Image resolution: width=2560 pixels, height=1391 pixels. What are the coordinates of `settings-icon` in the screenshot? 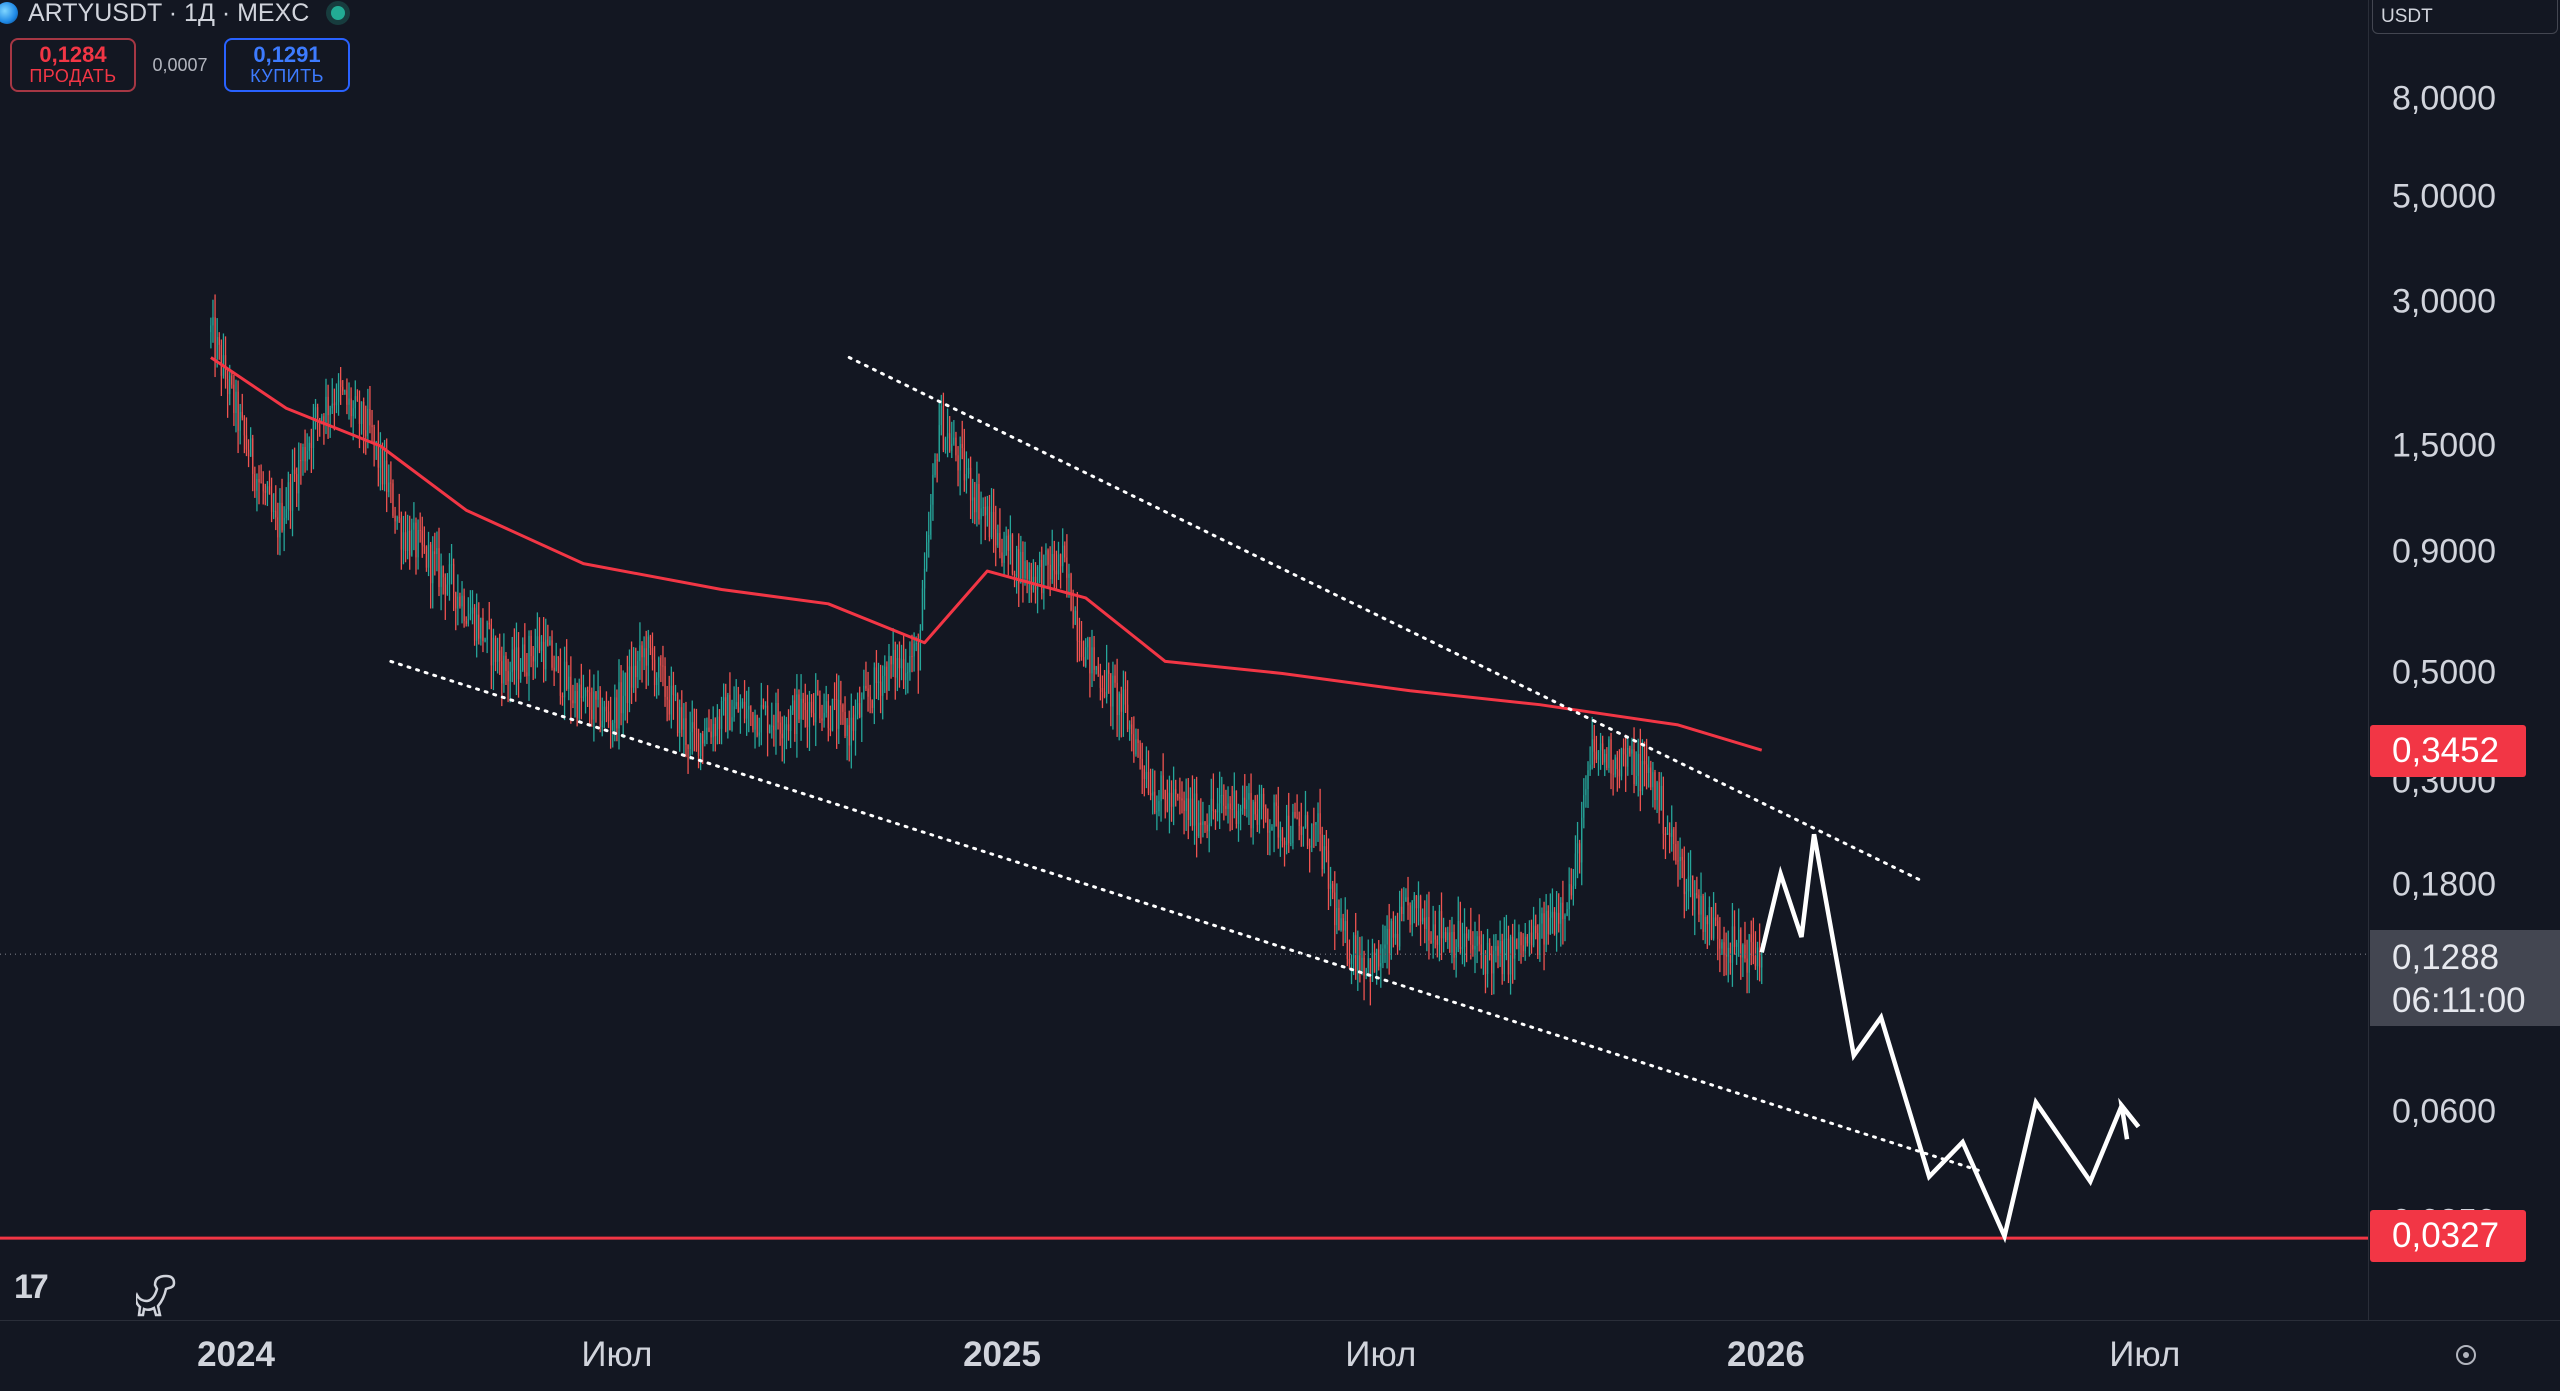 It's located at (2466, 1355).